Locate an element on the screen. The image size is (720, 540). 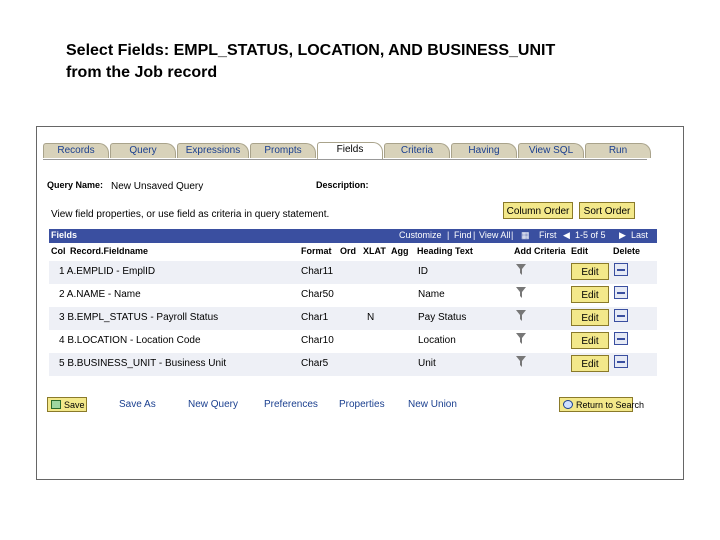
column-order-button: Column Order is located at coordinates (538, 210).